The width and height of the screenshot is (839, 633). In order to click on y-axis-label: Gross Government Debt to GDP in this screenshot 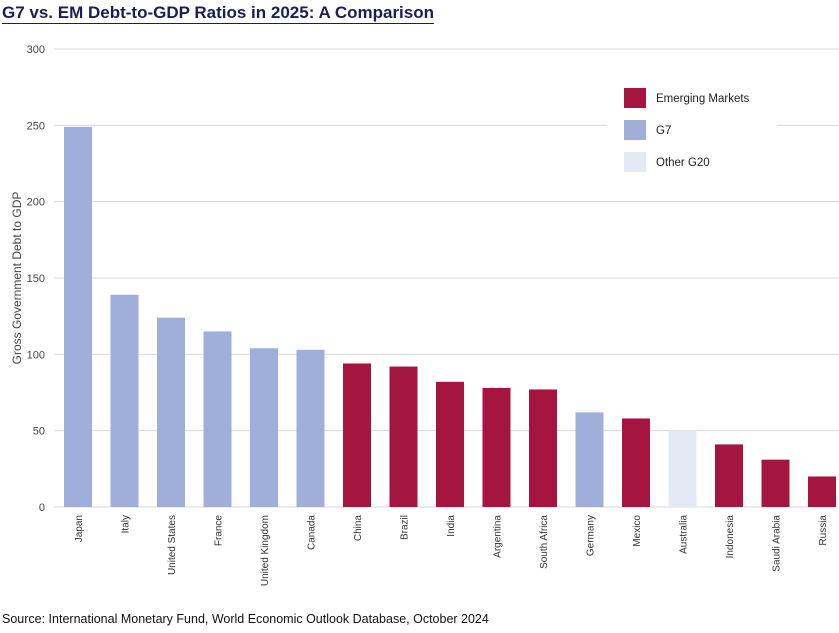, I will do `click(17, 278)`.